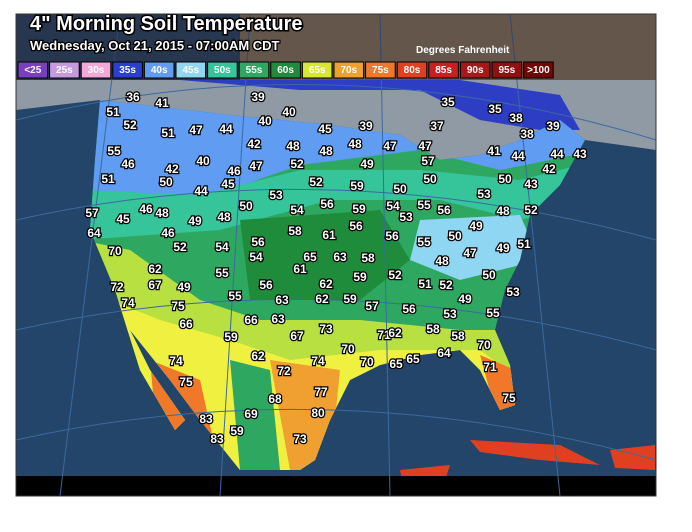 The image size is (692, 532). Describe the element at coordinates (64, 70) in the screenshot. I see `legend-label: 25s` at that location.